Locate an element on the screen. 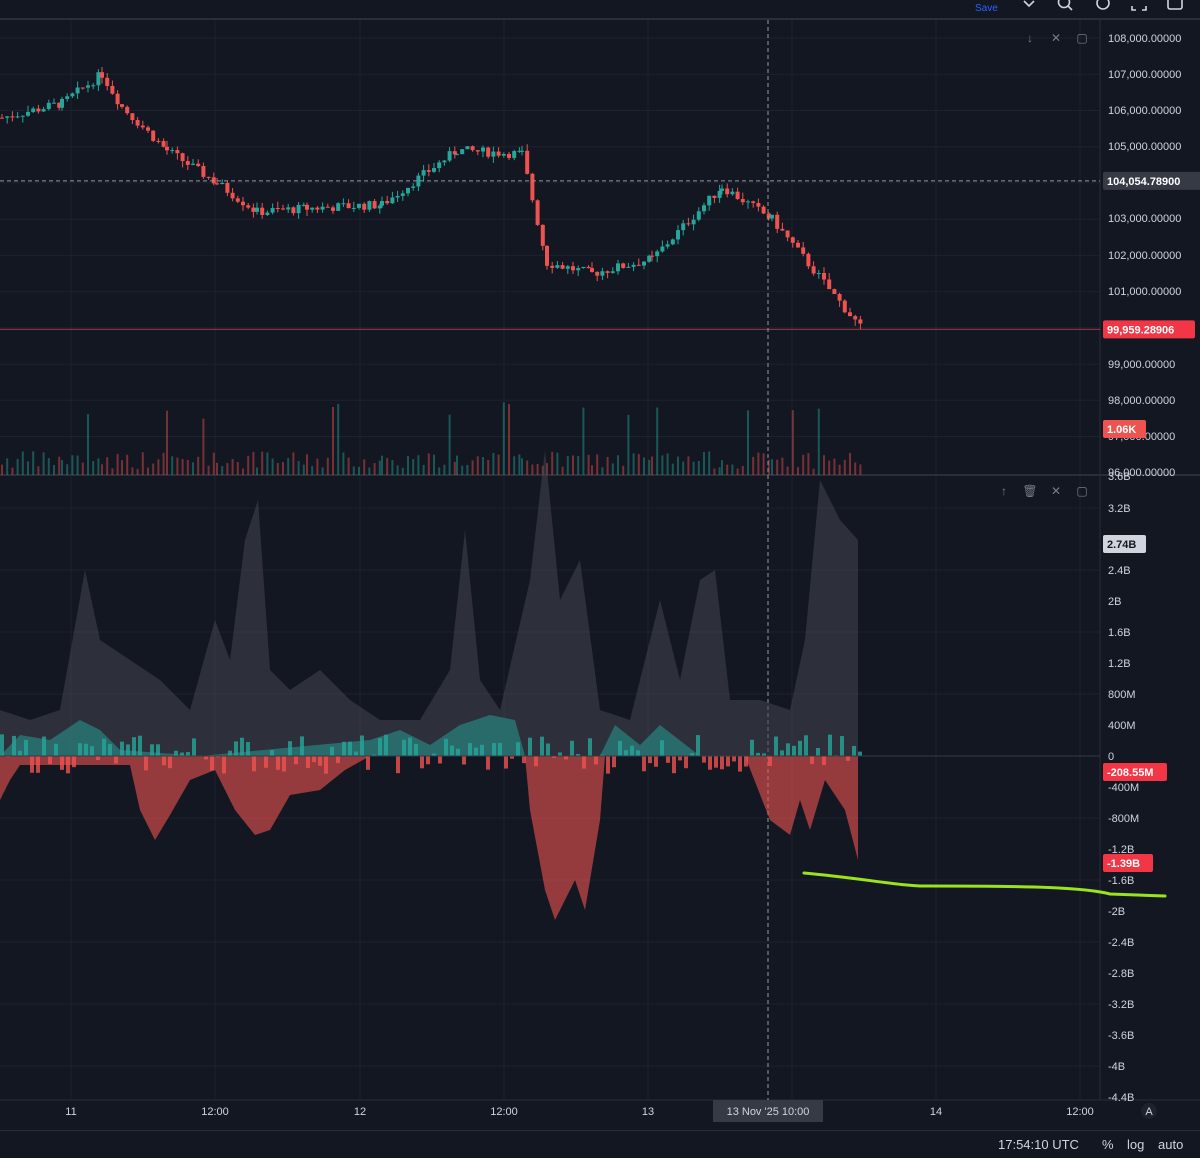 The height and width of the screenshot is (1158, 1200). chevron-down-icon is located at coordinates (1029, 6).